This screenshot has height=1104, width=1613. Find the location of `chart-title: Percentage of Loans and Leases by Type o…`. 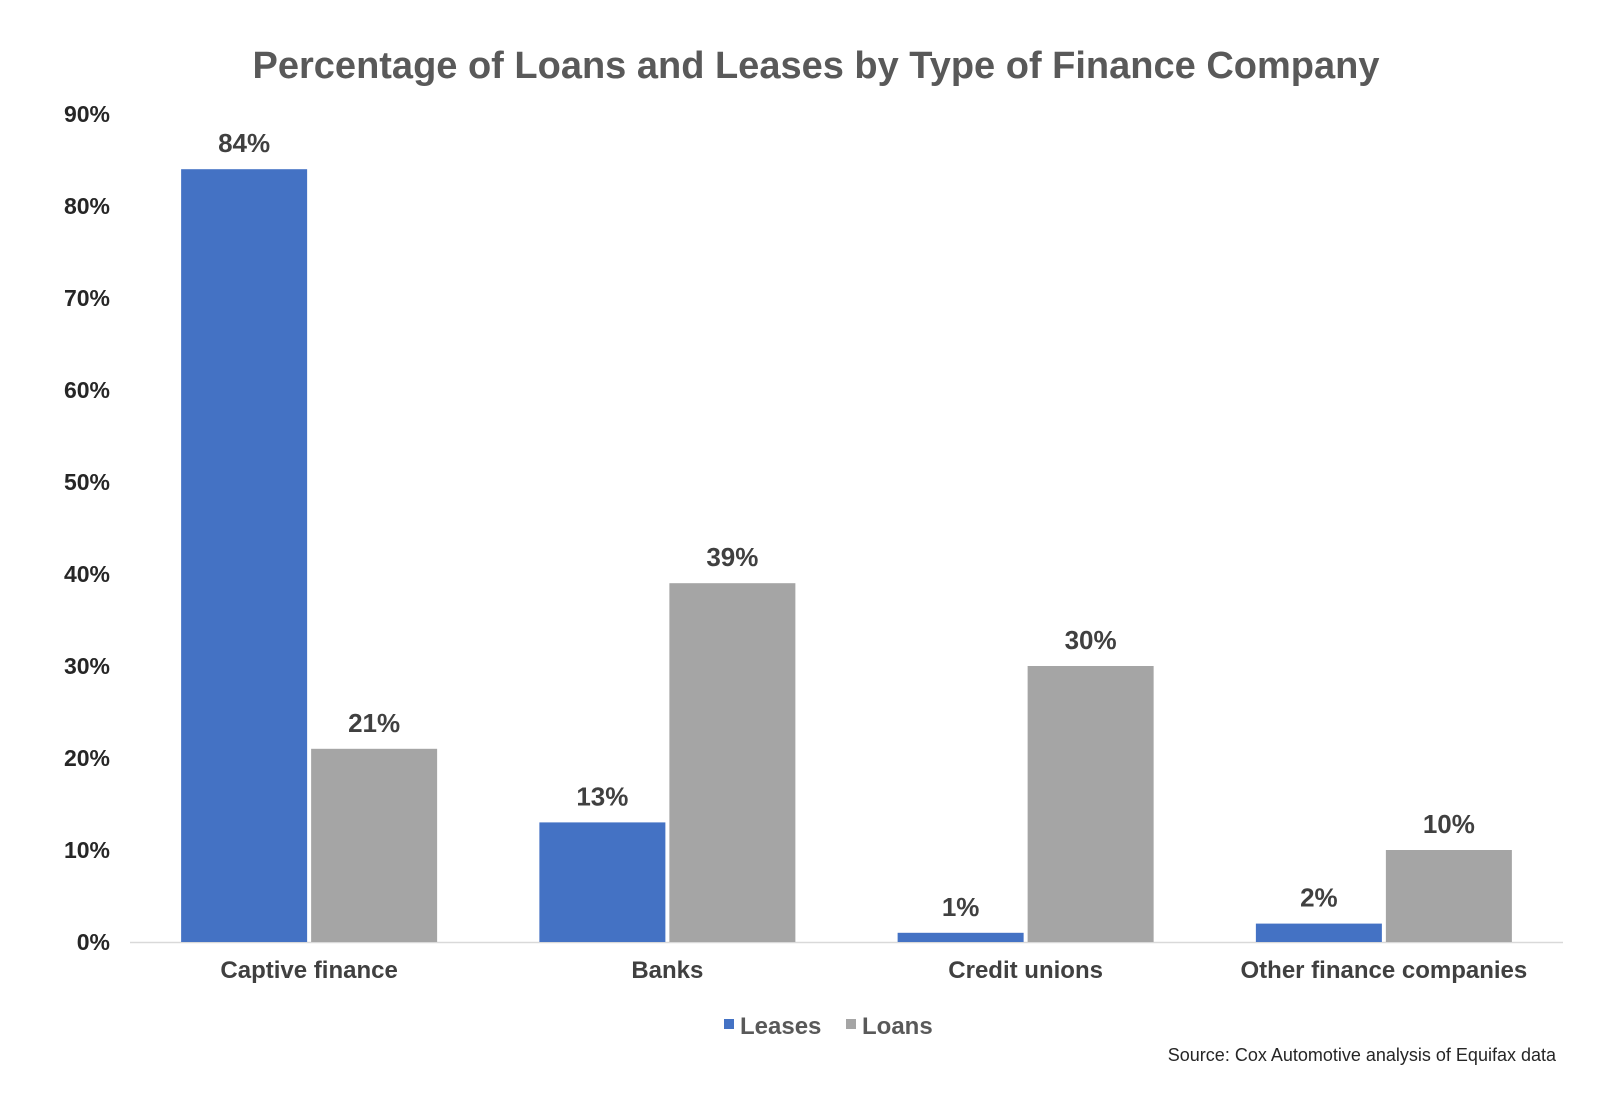

chart-title: Percentage of Loans and Leases by Type o… is located at coordinates (816, 66).